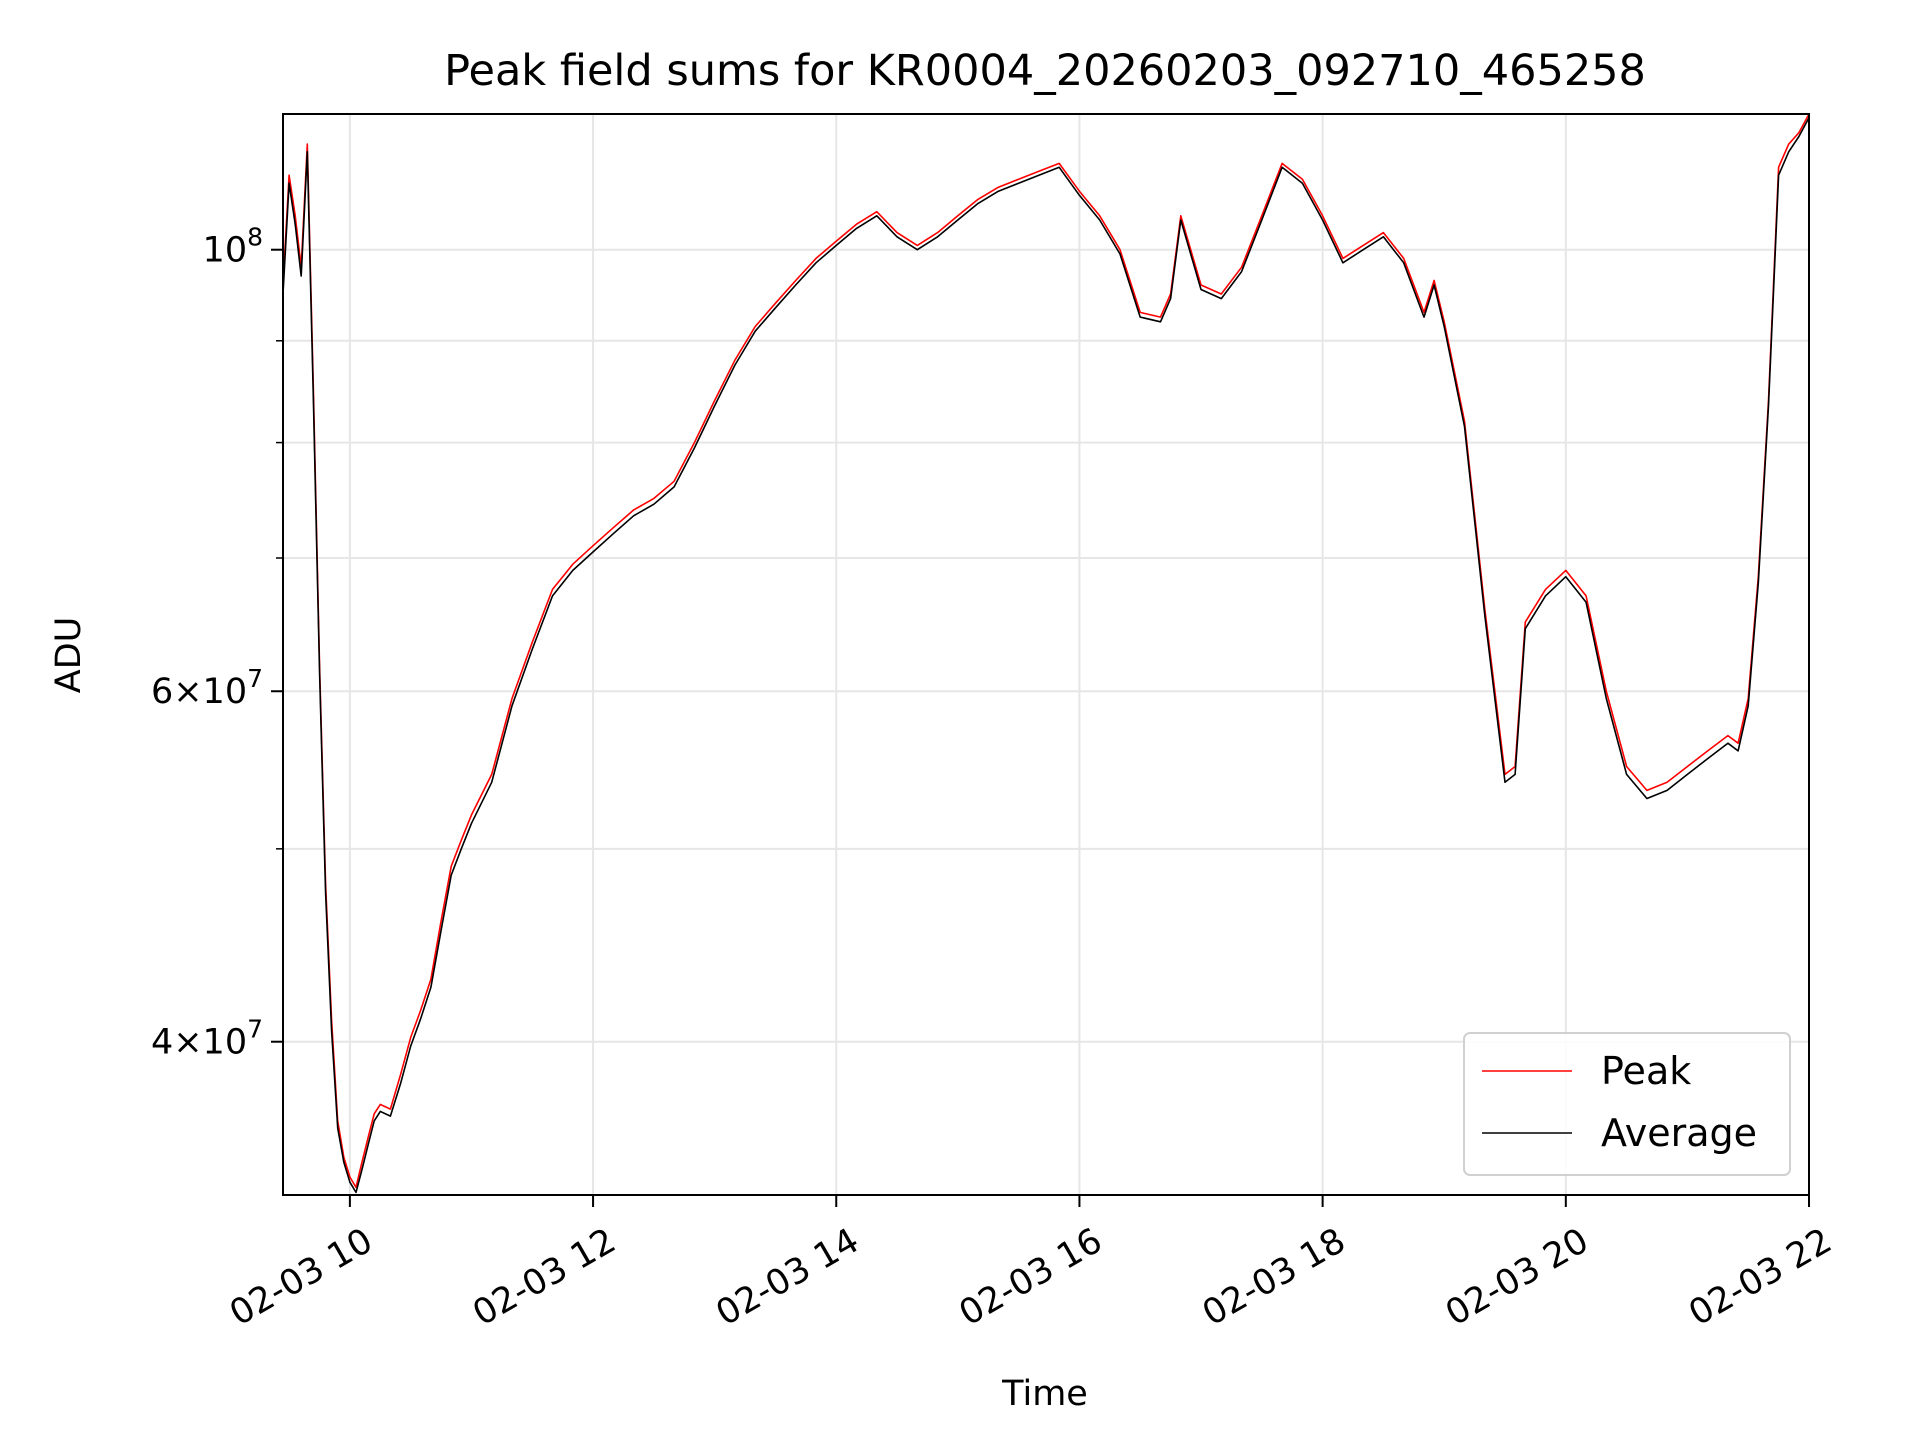 This screenshot has width=1920, height=1440. Describe the element at coordinates (1646, 1071) in the screenshot. I see `legend-peak-label: Peak` at that location.